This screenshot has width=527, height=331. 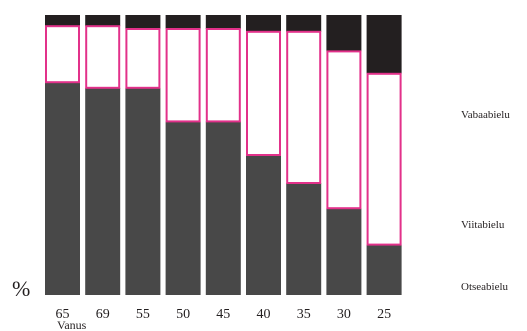 What do you see at coordinates (384, 314) in the screenshot?
I see `x-tick-label-25: 25` at bounding box center [384, 314].